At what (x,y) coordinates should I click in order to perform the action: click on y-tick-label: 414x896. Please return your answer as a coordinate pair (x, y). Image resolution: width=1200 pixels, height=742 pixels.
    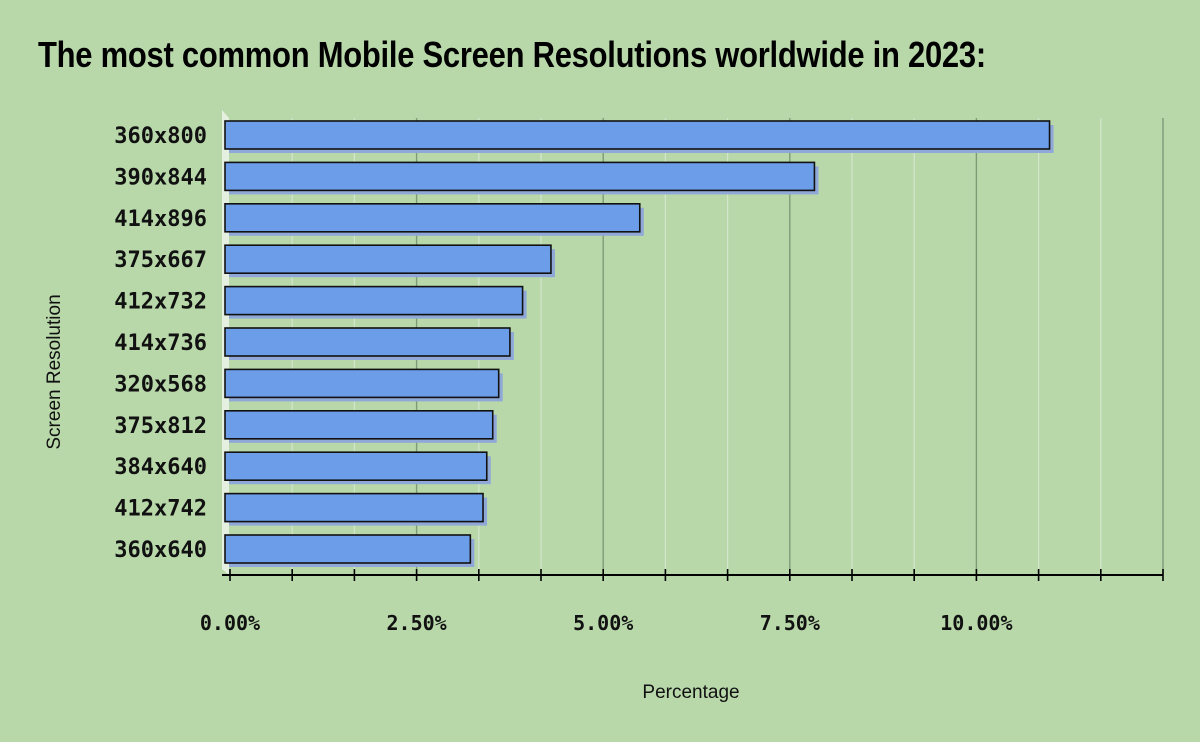
    Looking at the image, I should click on (160, 219).